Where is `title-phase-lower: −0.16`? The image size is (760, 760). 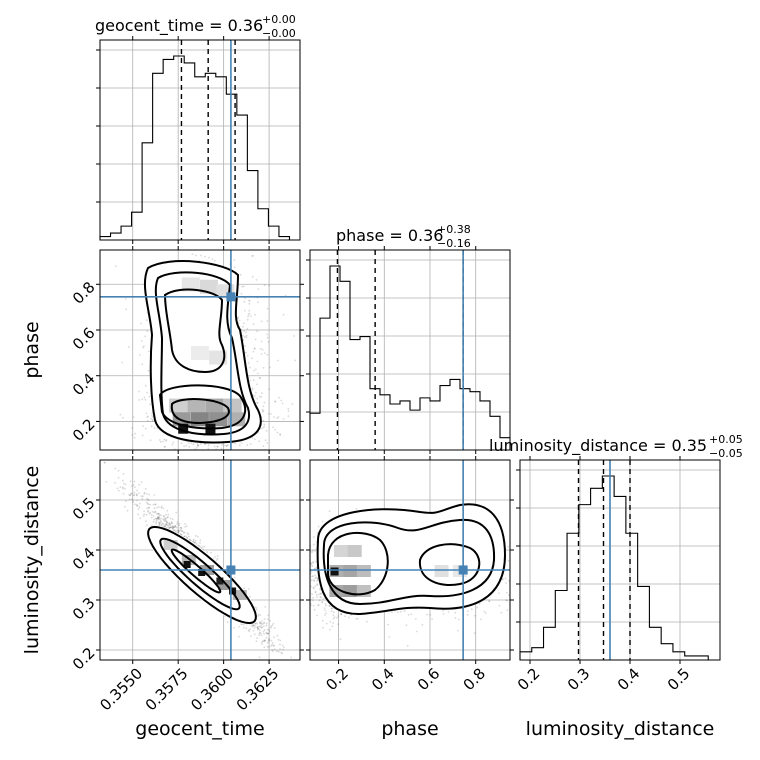 title-phase-lower: −0.16 is located at coordinates (454, 243).